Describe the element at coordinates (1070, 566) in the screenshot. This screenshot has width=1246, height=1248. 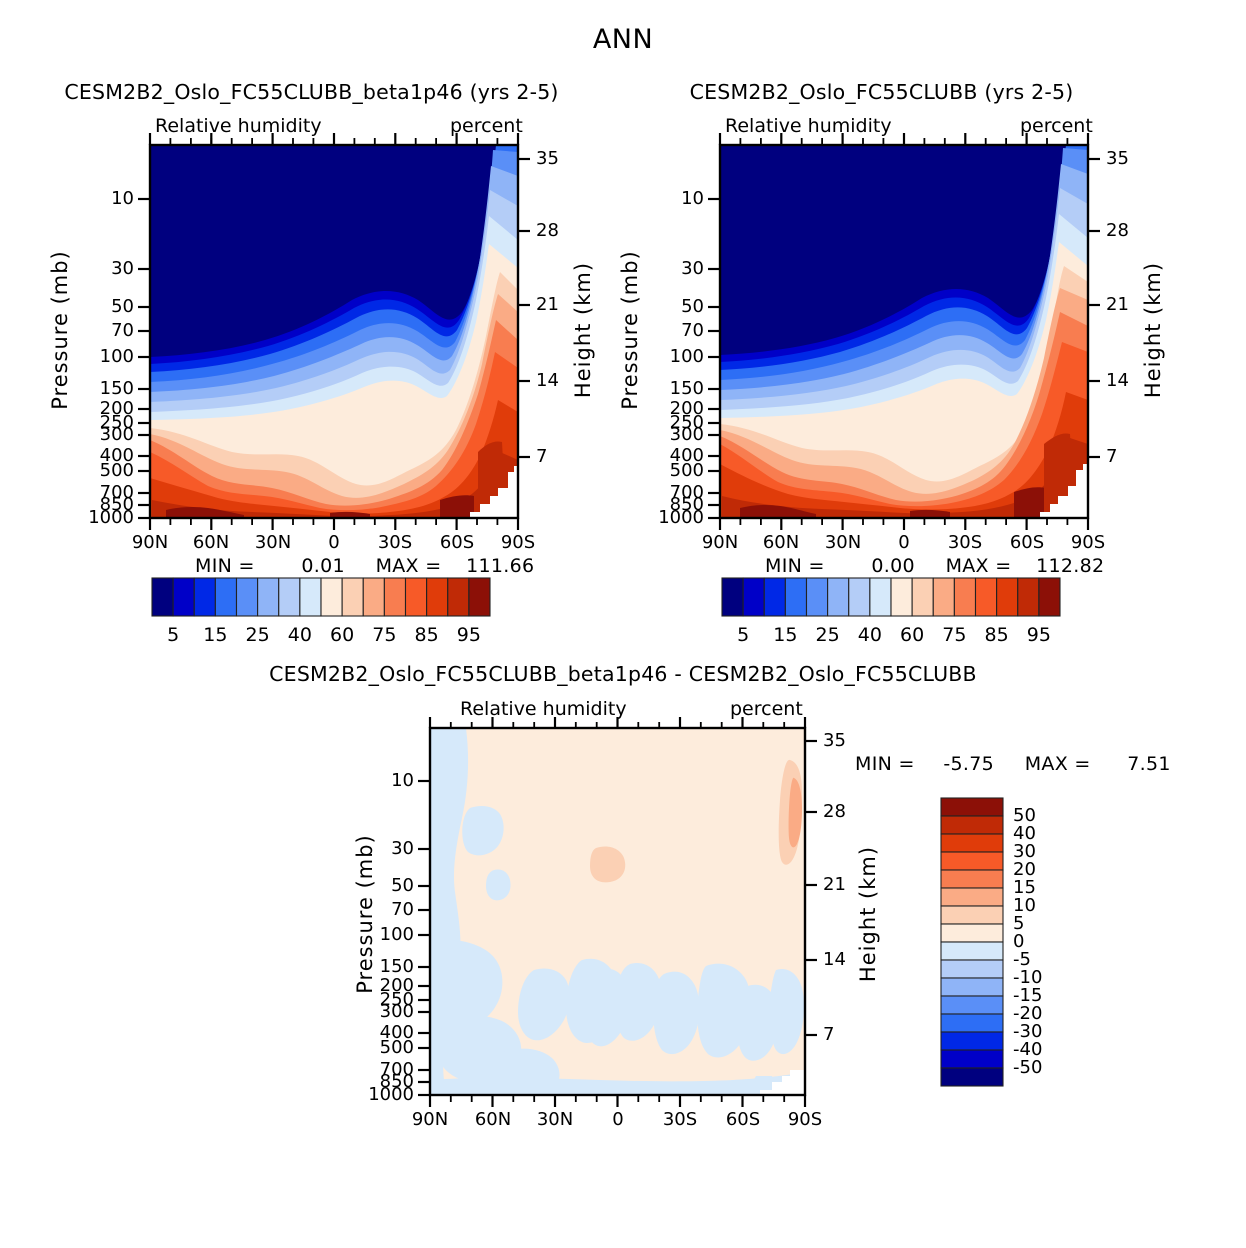
I see `panel-control-max-value: 112.82` at that location.